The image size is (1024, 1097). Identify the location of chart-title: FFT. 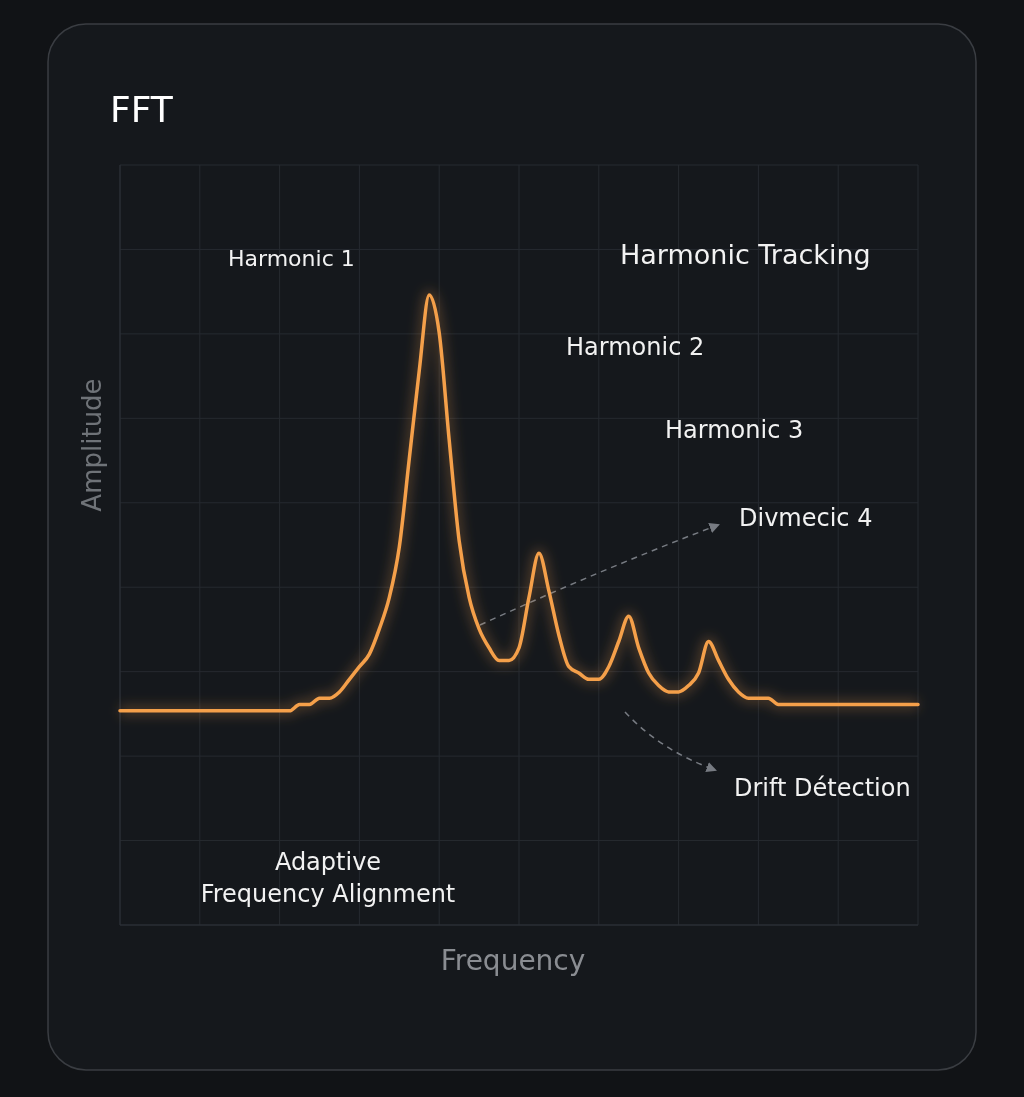
(142, 109).